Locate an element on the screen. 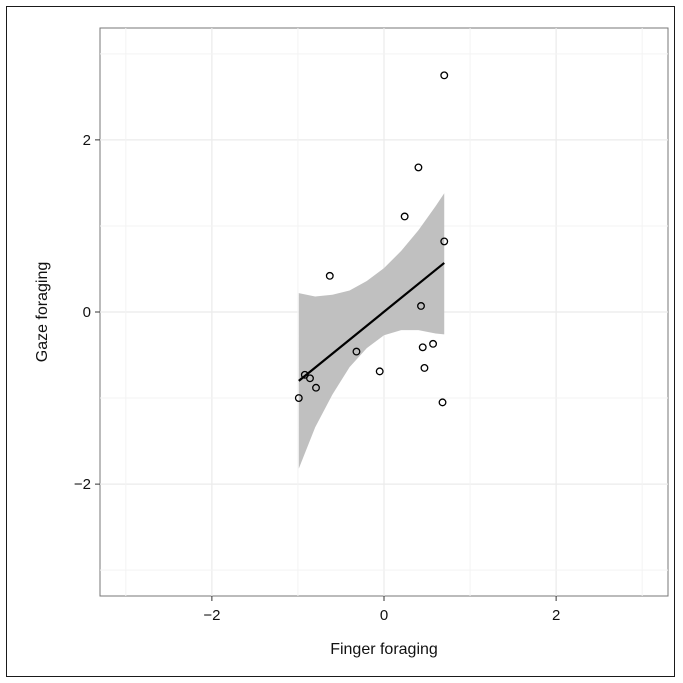  fit-line-group is located at coordinates (371, 322).